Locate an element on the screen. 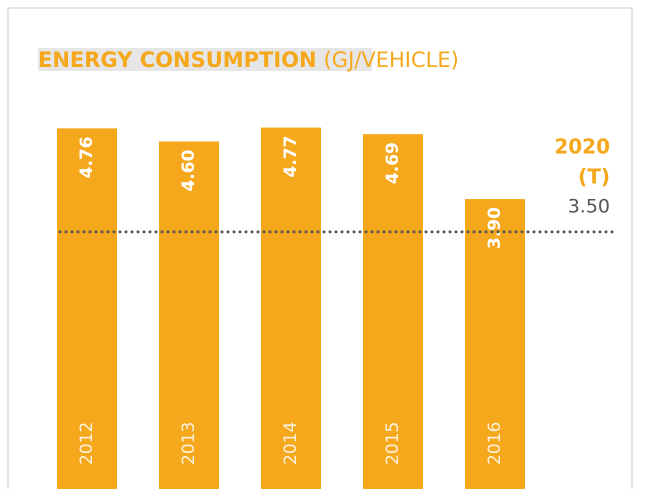 The width and height of the screenshot is (652, 489). title-highlight is located at coordinates (205, 59).